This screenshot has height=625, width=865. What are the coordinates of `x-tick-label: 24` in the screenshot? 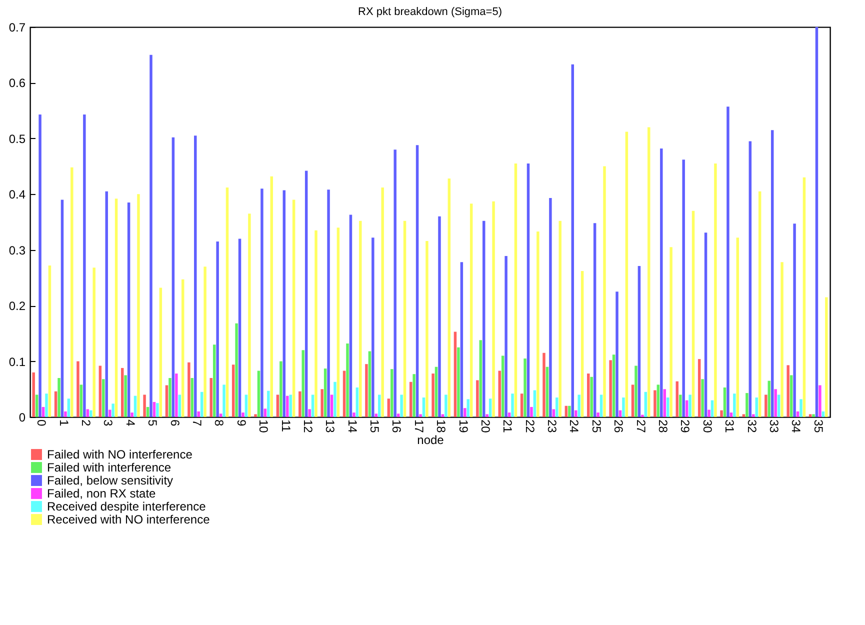 It's located at (574, 427).